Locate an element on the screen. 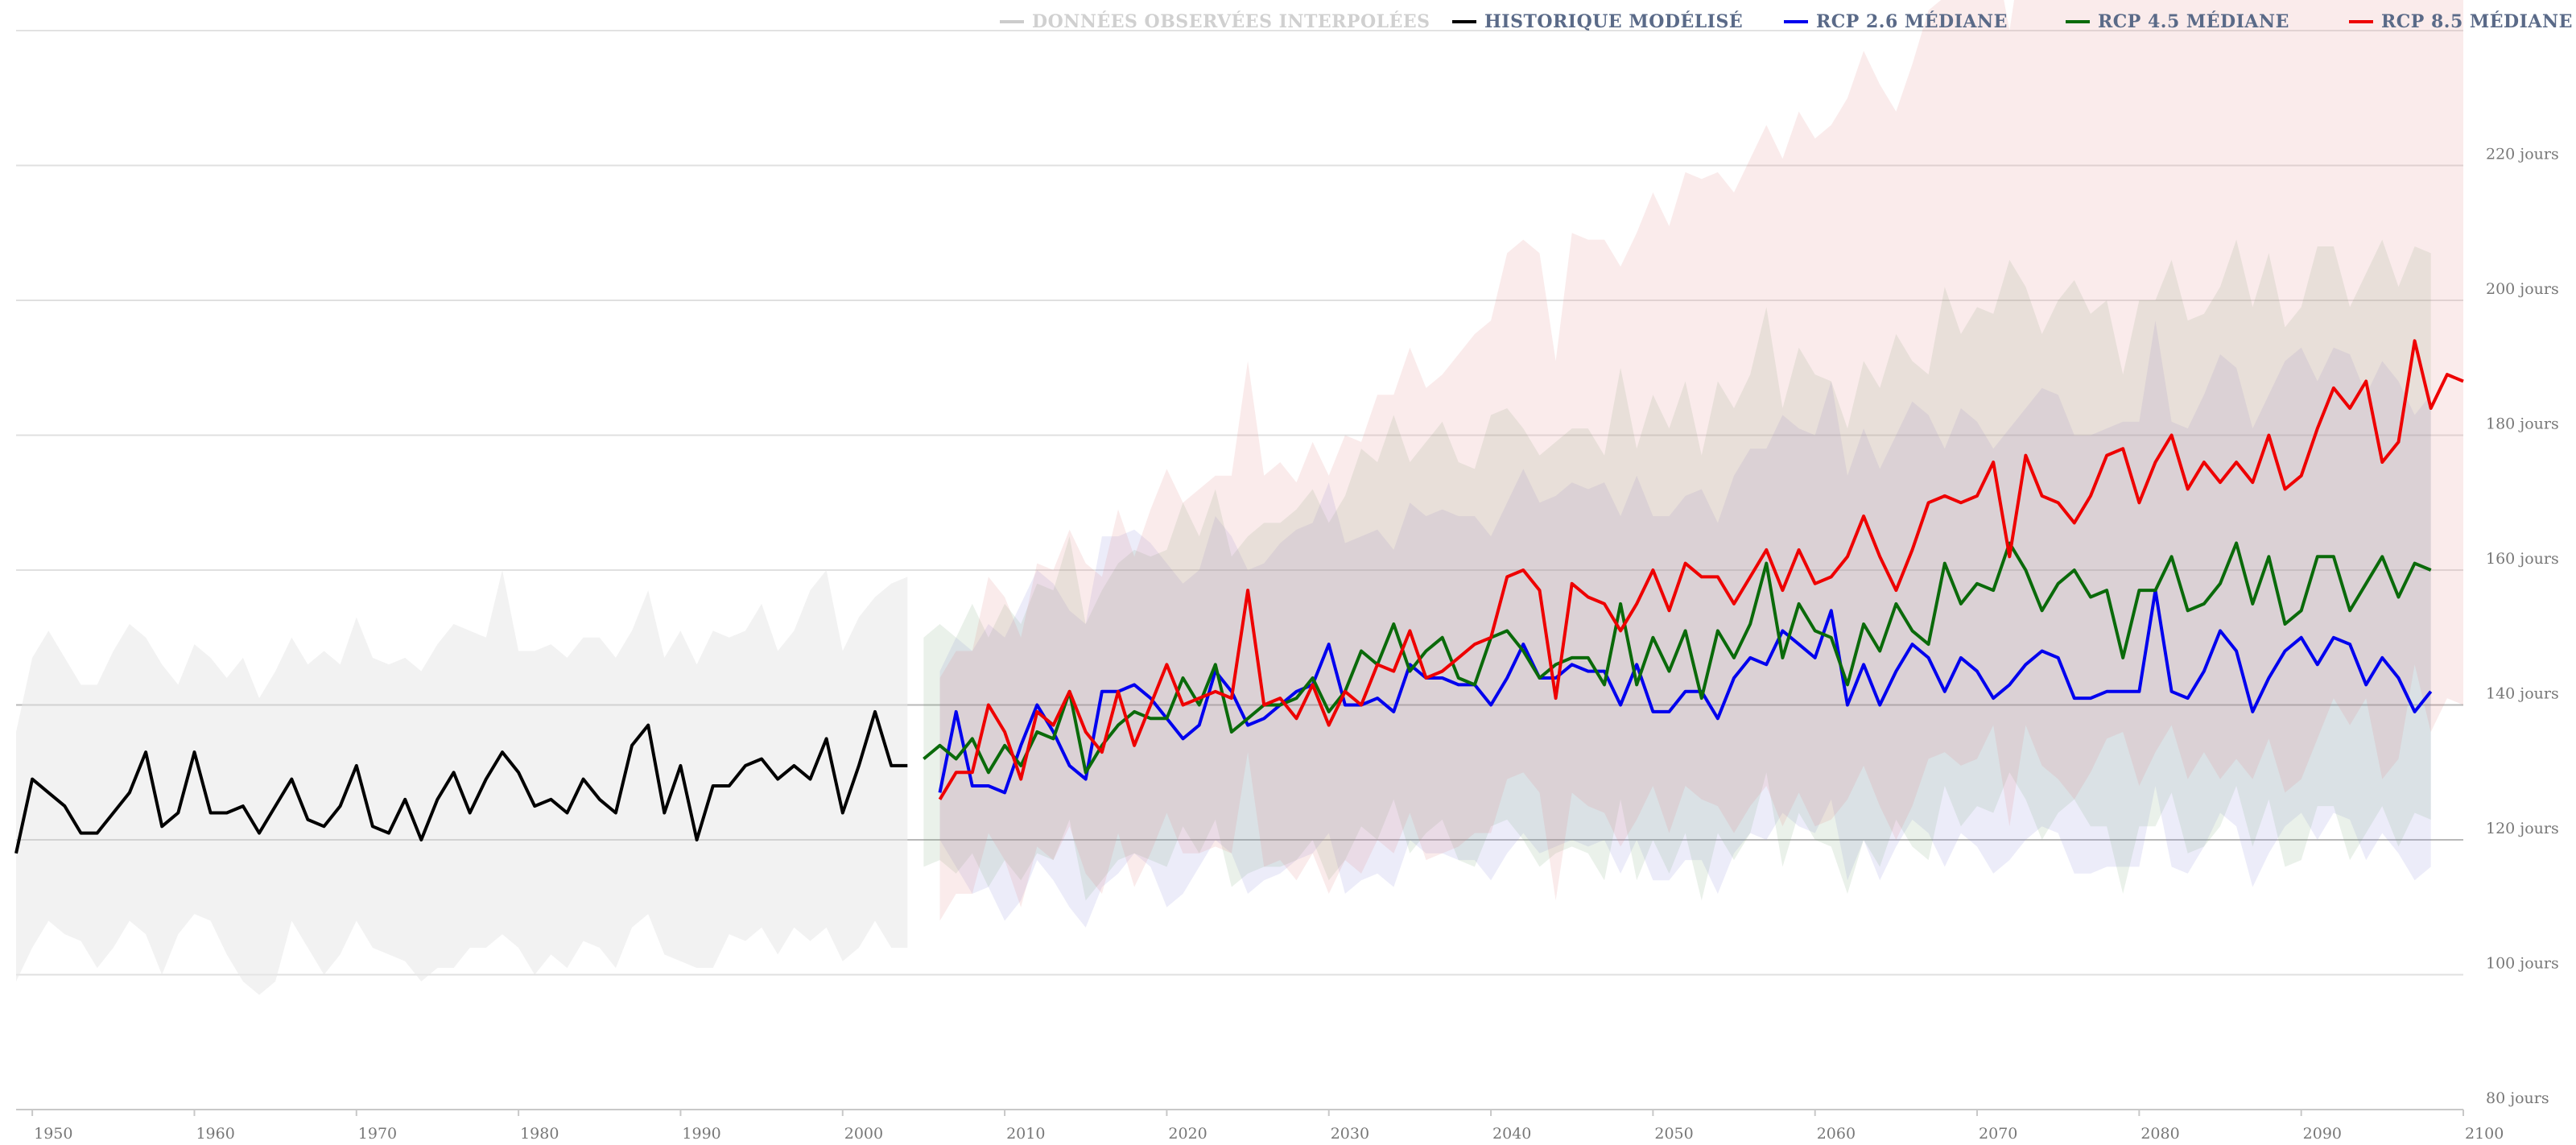  x-tick-label: 2070 is located at coordinates (1998, 1134).